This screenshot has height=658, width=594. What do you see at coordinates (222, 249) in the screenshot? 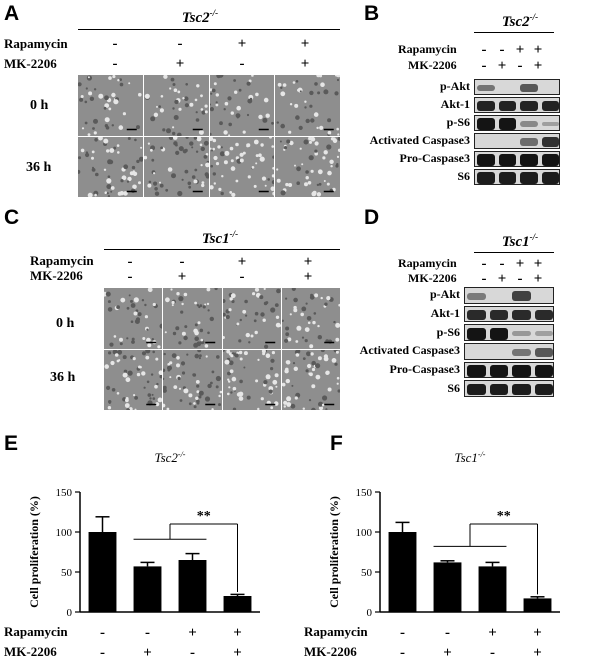
I see `panel-c-rule` at bounding box center [222, 249].